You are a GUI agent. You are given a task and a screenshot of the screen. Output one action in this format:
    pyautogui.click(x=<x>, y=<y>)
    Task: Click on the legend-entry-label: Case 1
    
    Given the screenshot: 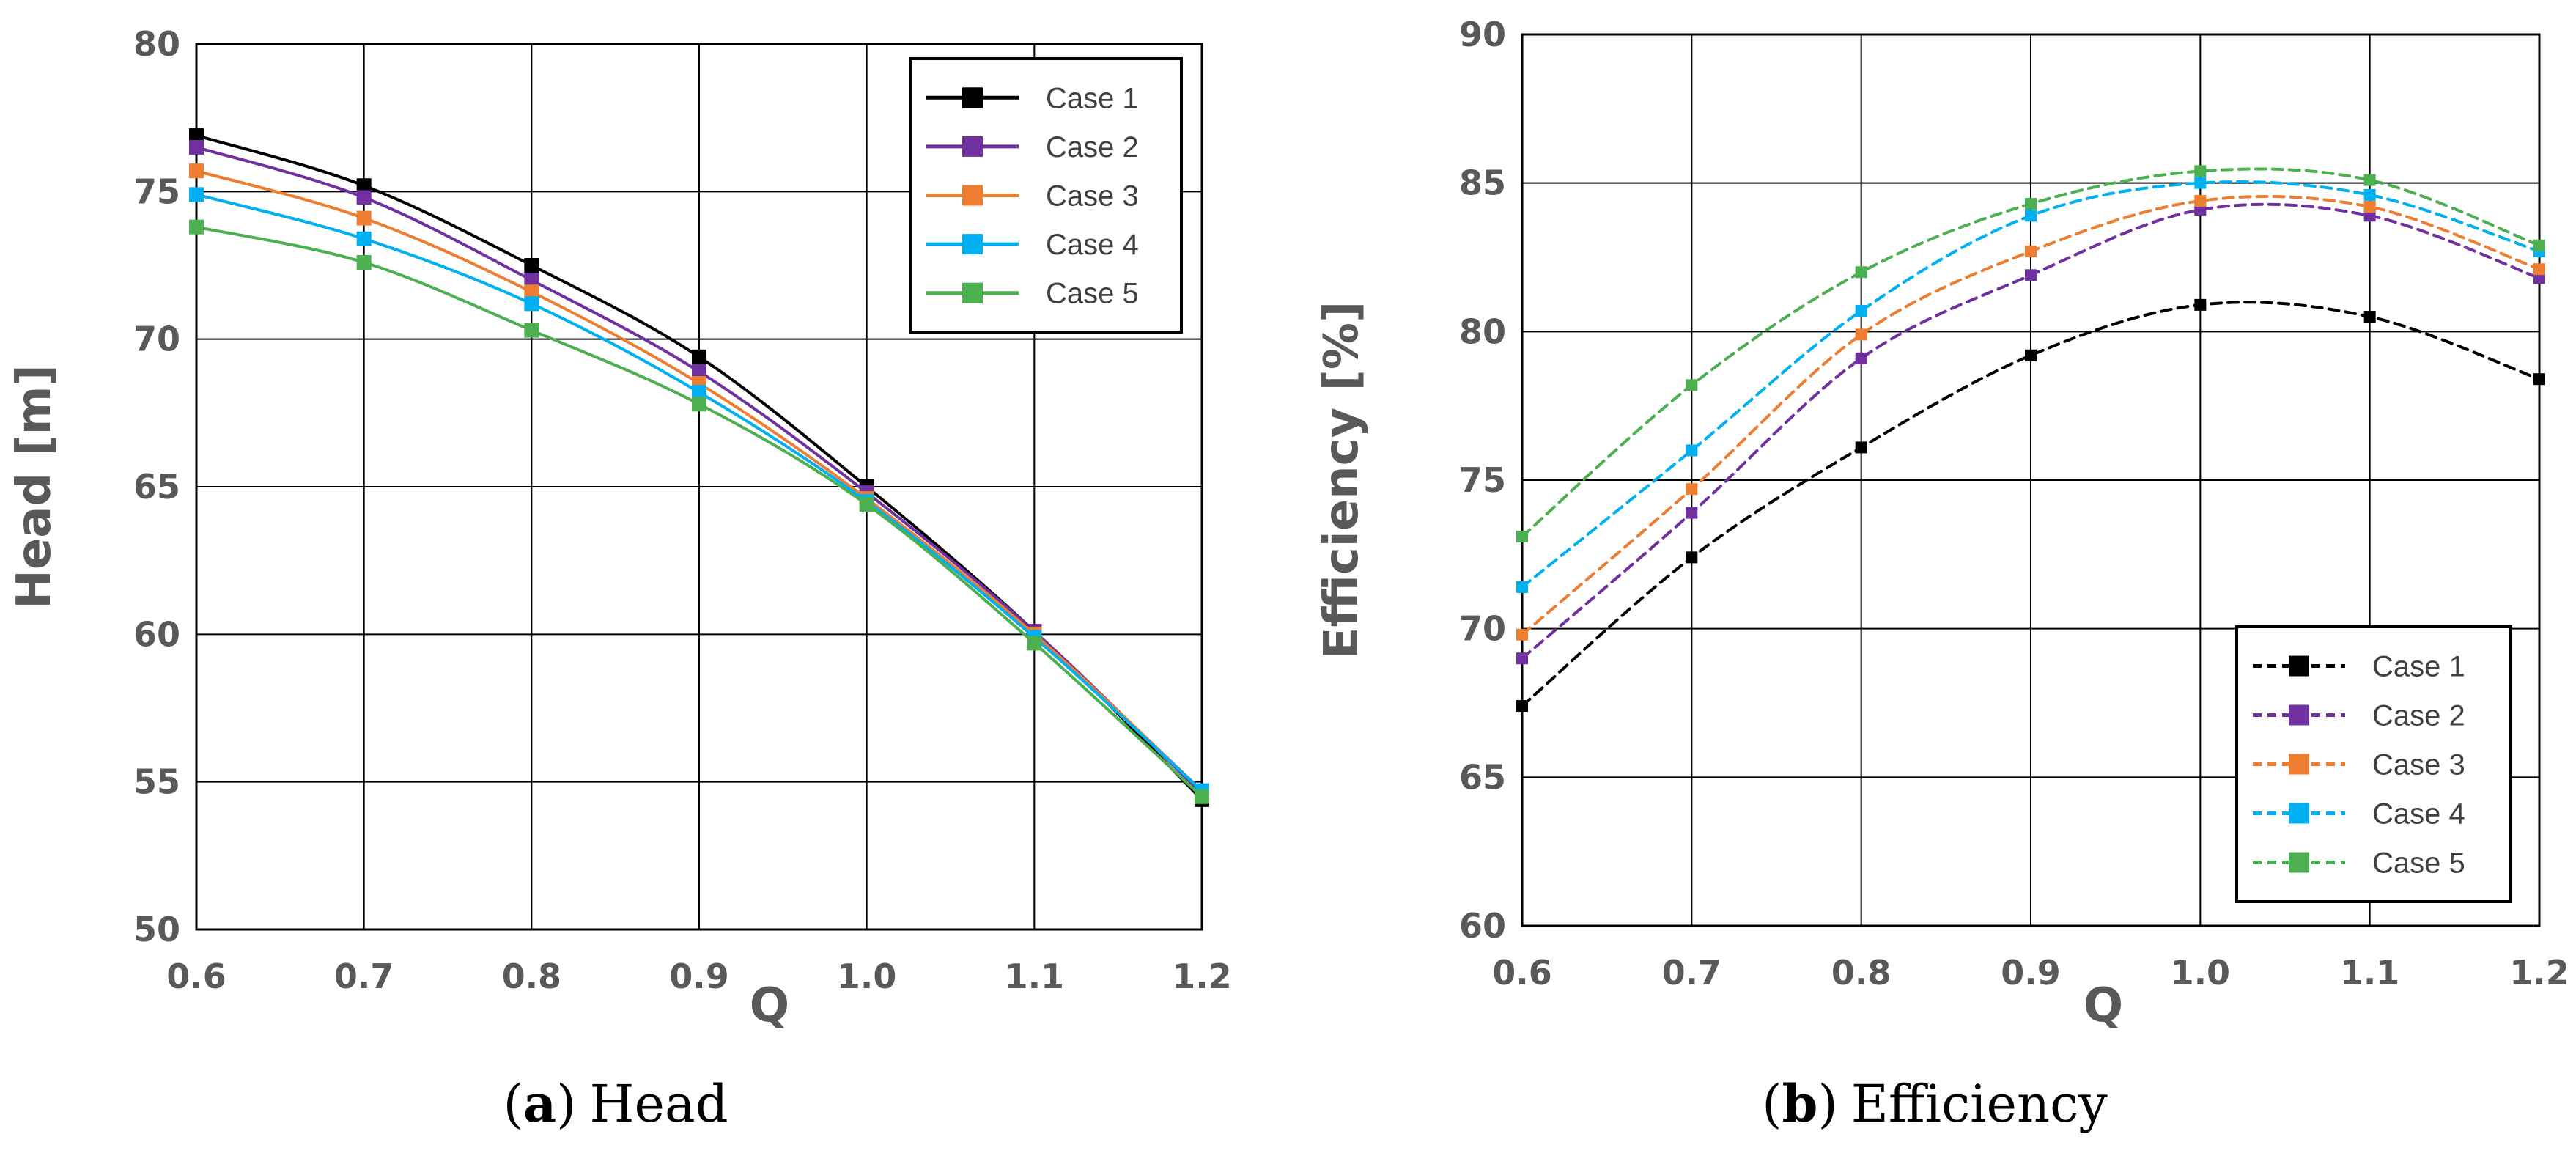 What is the action you would take?
    pyautogui.click(x=2418, y=667)
    